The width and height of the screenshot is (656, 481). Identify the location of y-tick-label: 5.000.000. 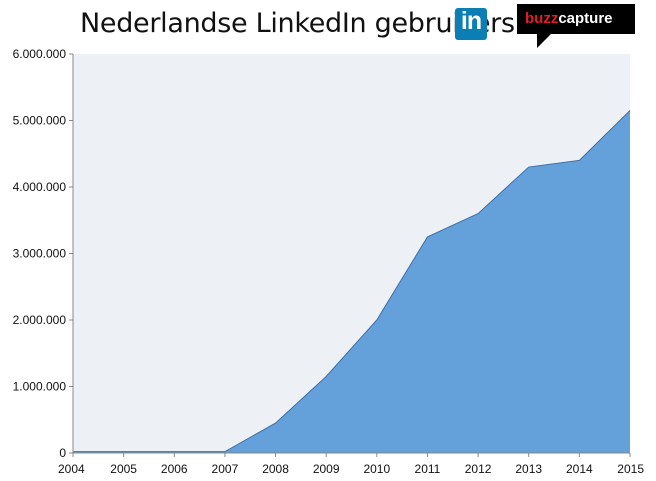
(40, 121).